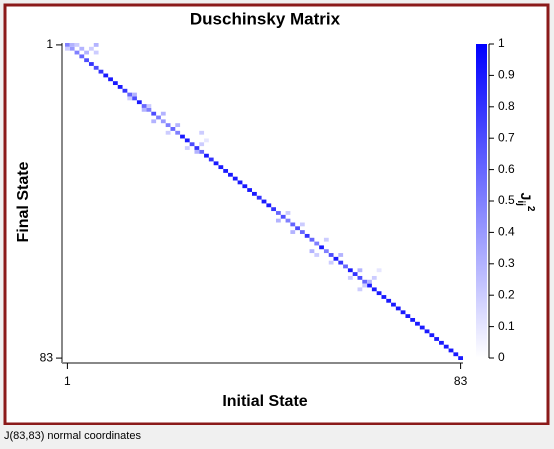  What do you see at coordinates (47, 357) in the screenshot?
I see `y-tick-label: 83` at bounding box center [47, 357].